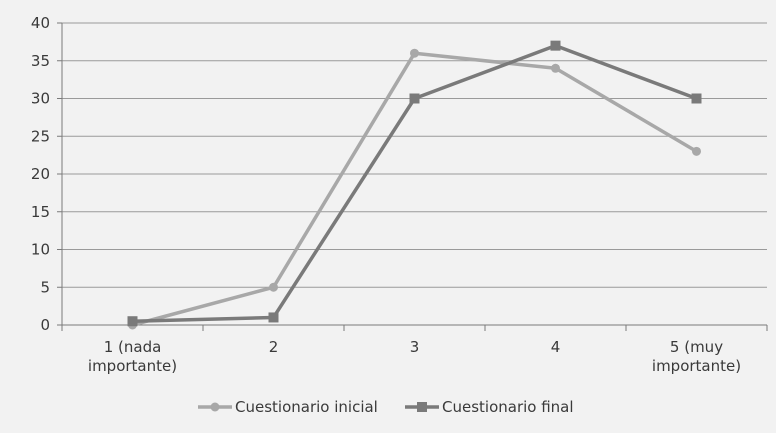 This screenshot has width=776, height=433. I want to click on y-tick-label: 30, so click(40, 99).